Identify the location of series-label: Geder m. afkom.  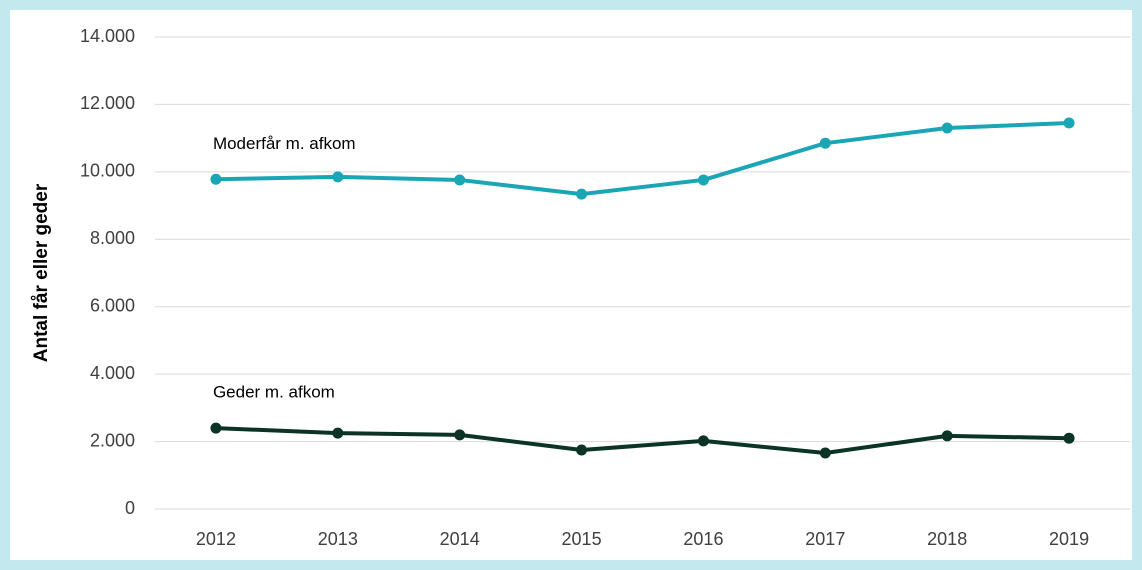
(274, 392).